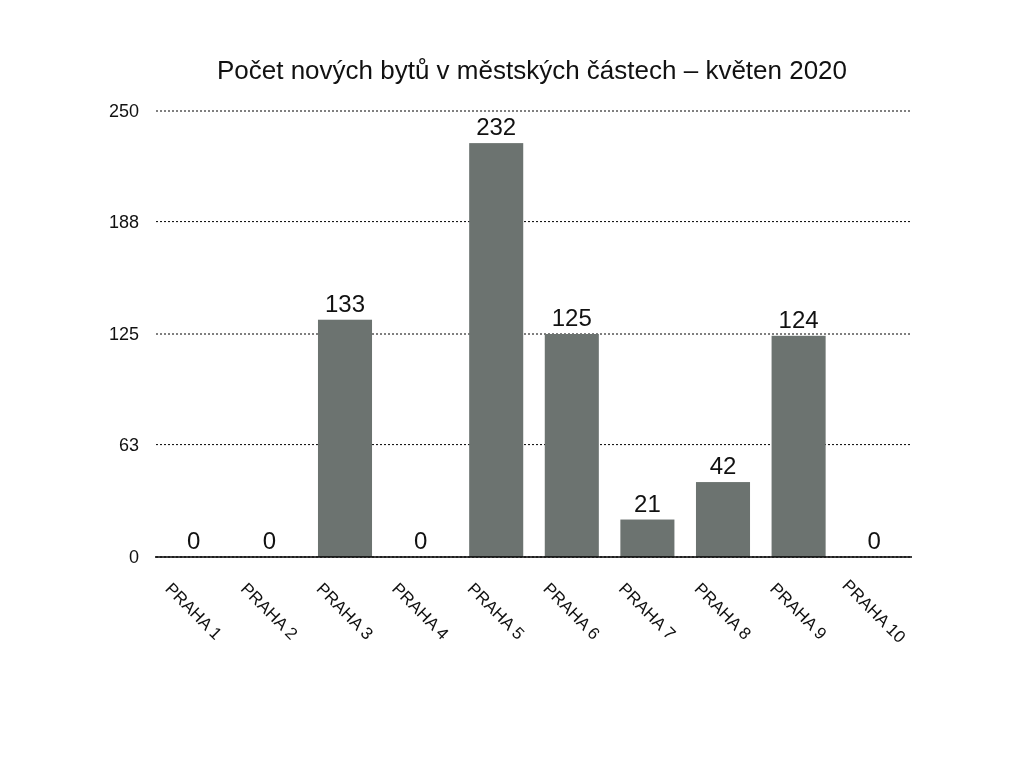 The width and height of the screenshot is (1024, 768). Describe the element at coordinates (647, 503) in the screenshot. I see `data-label: 21` at that location.